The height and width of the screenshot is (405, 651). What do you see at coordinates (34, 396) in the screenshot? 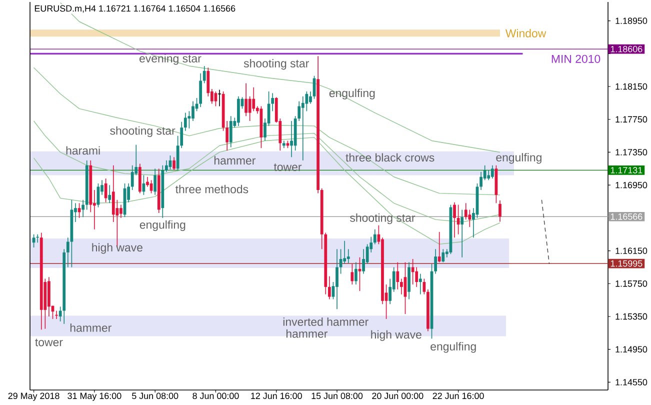
I see `x-tick-label: 29 May 2018` at bounding box center [34, 396].